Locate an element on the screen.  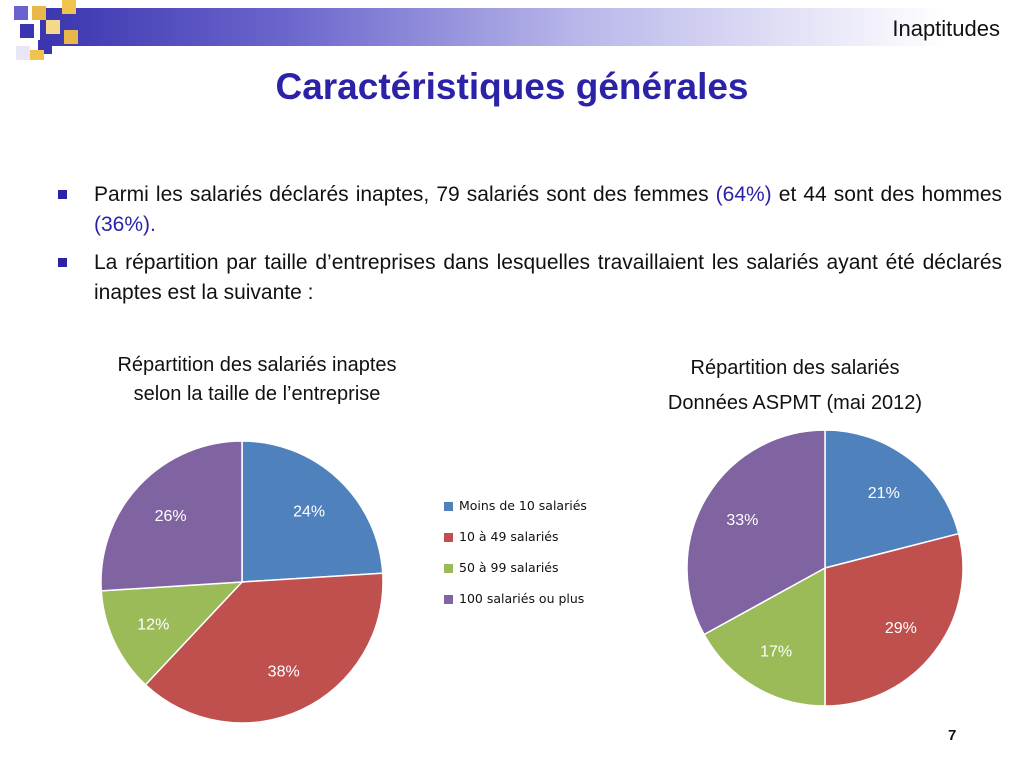
chart1-subtitle: selon la taille de l’entreprise is located at coordinates (257, 394).